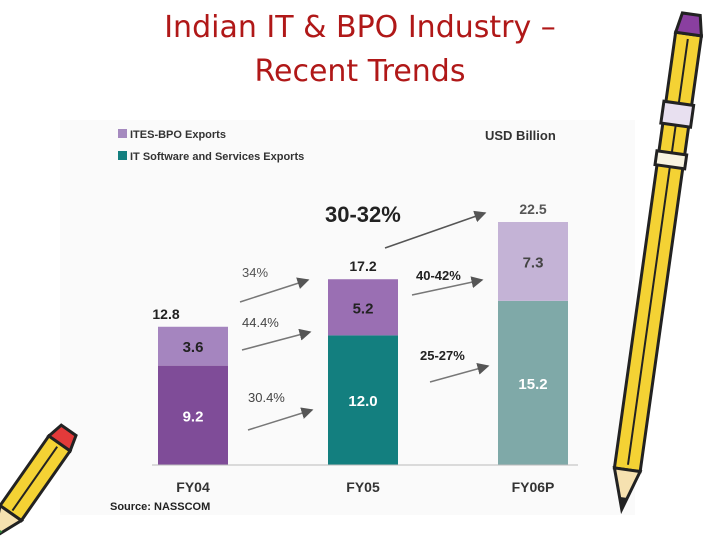 The height and width of the screenshot is (540, 720). What do you see at coordinates (178, 135) in the screenshot?
I see `legend-label-bpo: ITES-BPO Exports` at bounding box center [178, 135].